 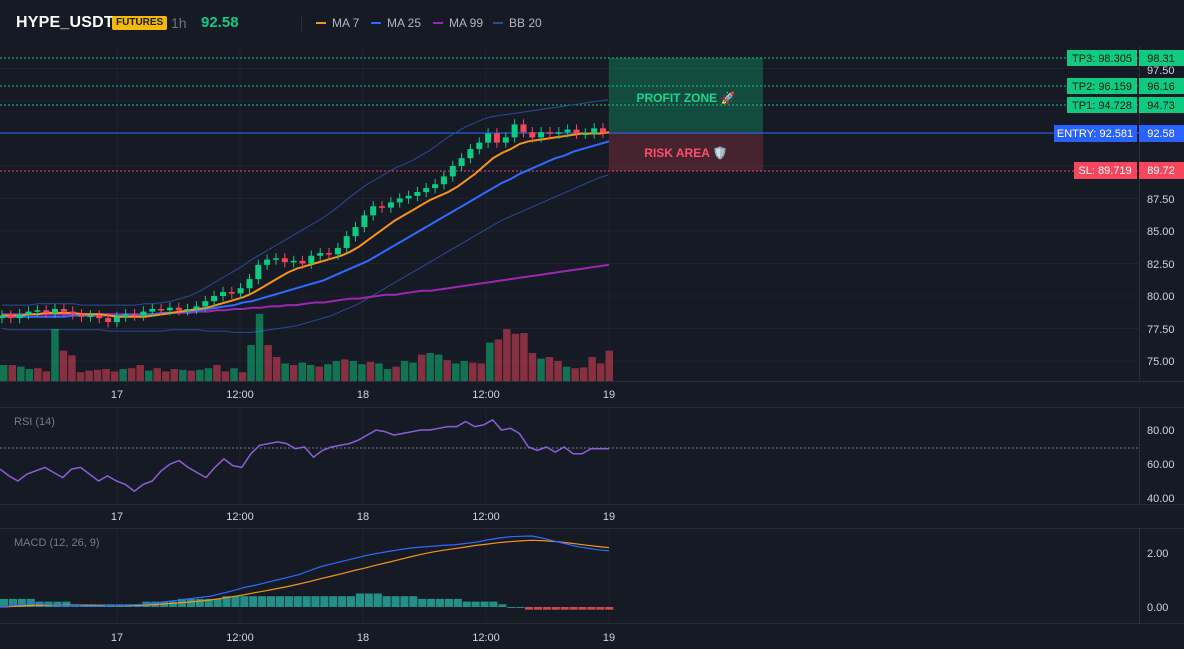 What do you see at coordinates (1161, 200) in the screenshot?
I see `price-tick: 87.50` at bounding box center [1161, 200].